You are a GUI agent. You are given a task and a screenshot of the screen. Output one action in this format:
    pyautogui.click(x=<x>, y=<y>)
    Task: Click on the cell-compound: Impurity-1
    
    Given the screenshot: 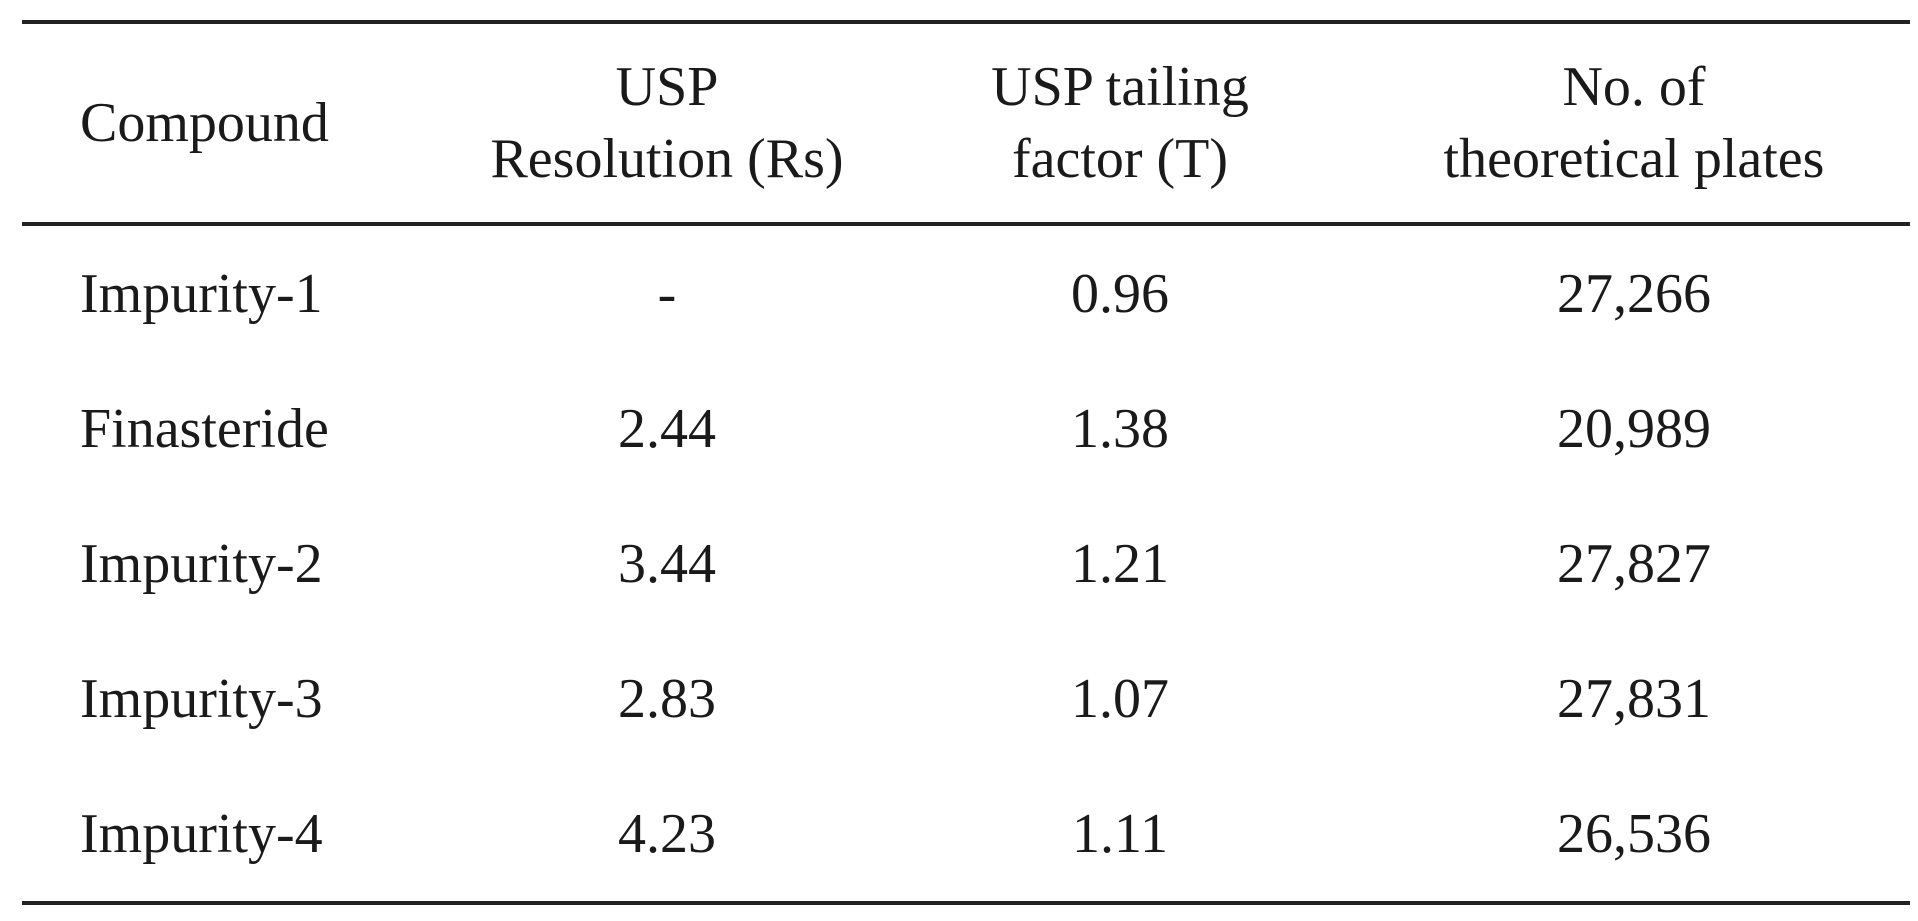 What is the action you would take?
    pyautogui.click(x=201, y=293)
    